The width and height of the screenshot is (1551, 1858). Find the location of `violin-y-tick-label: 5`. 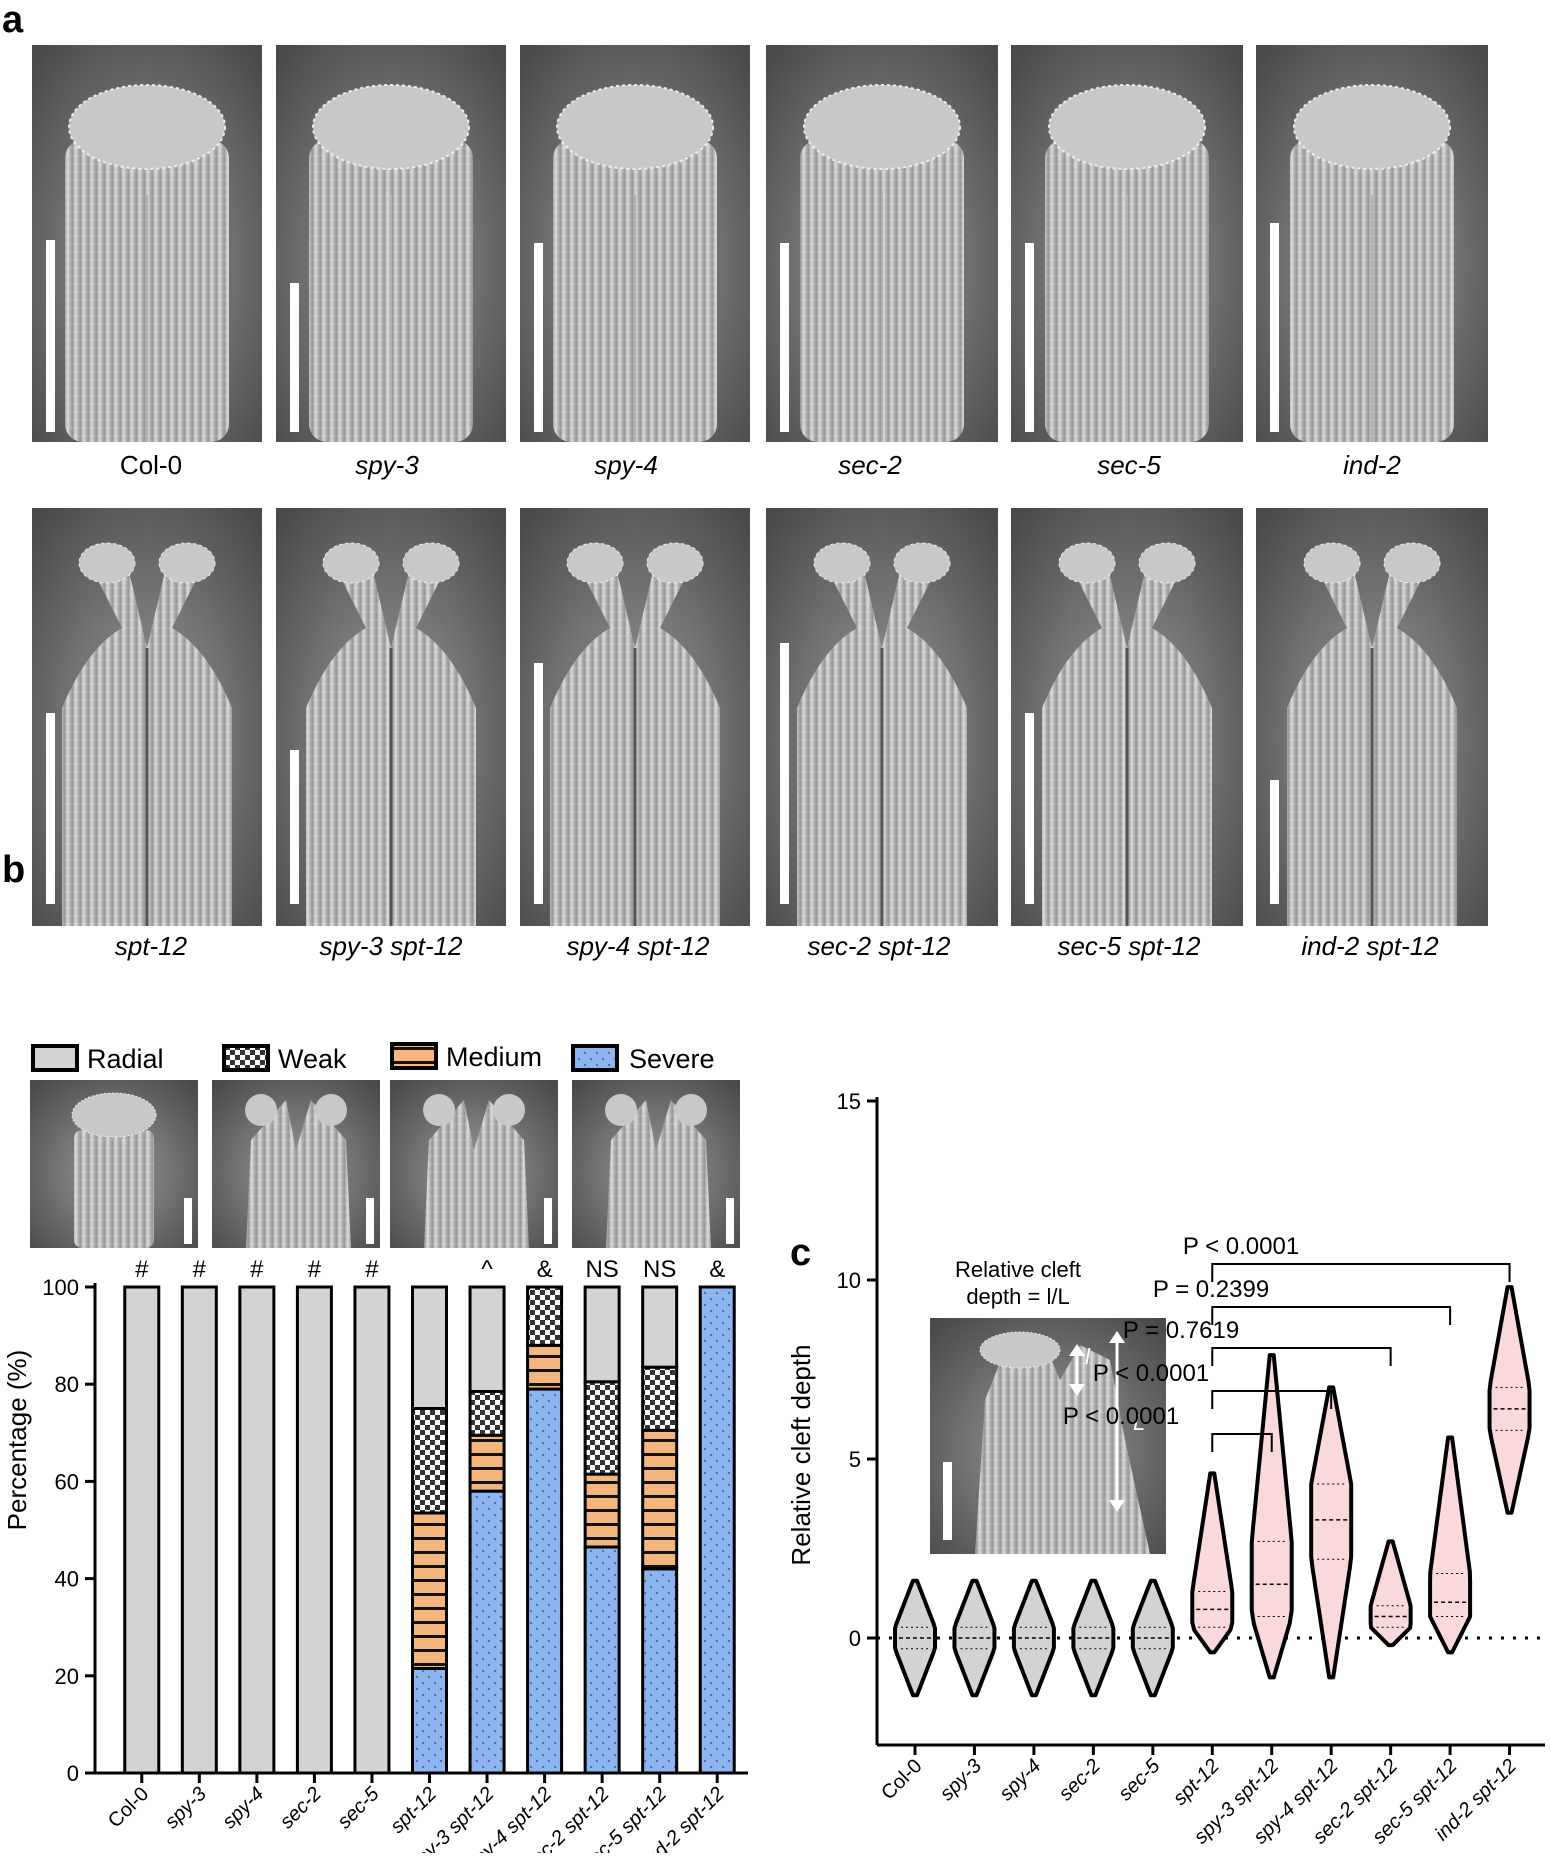

violin-y-tick-label: 5 is located at coordinates (855, 1459).